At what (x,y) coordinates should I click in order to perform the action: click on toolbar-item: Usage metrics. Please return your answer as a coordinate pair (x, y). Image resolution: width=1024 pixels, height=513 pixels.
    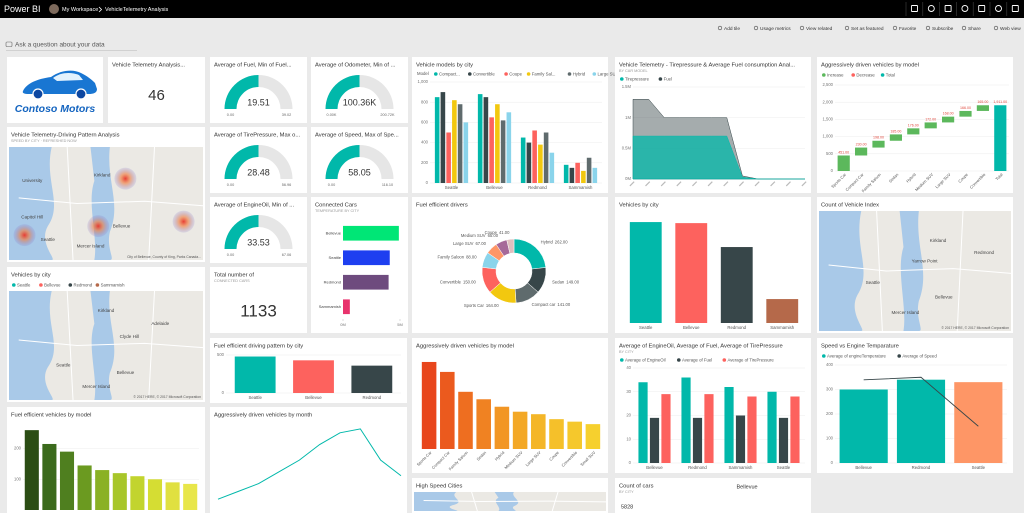
    Looking at the image, I should click on (775, 29).